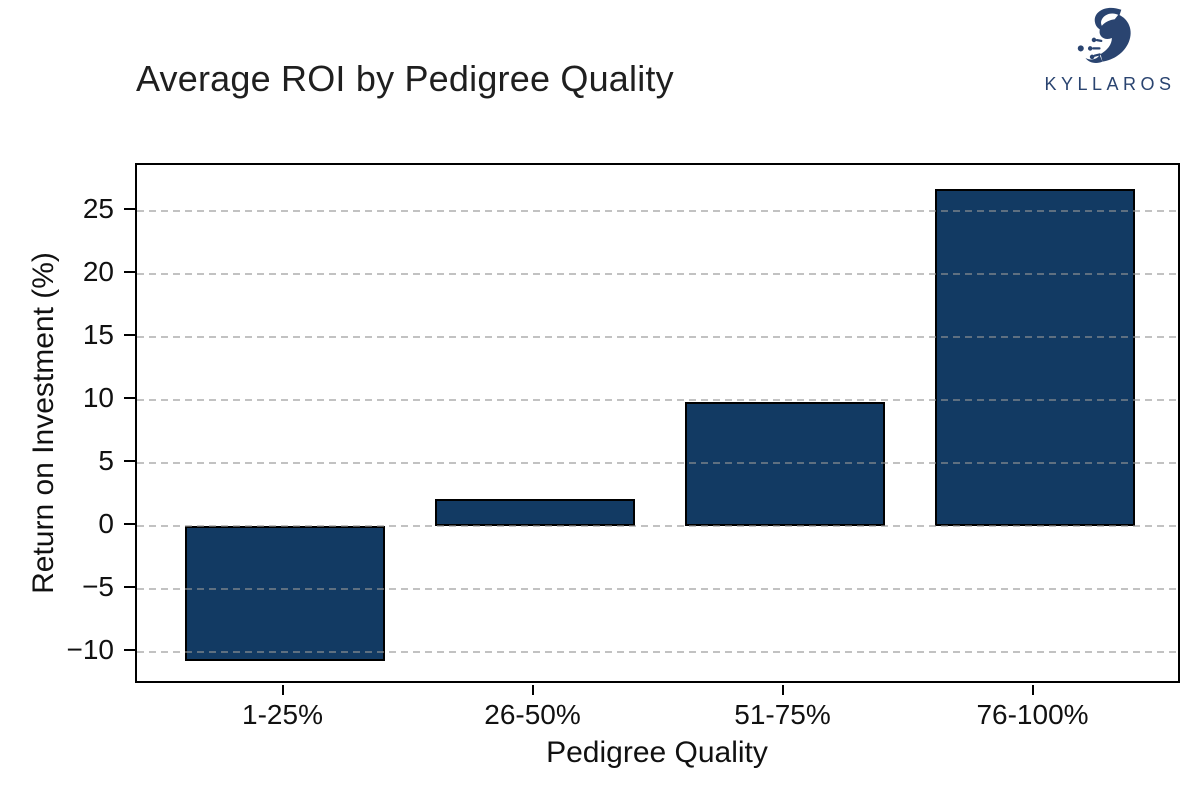  I want to click on x-tick-label: 76-100%, so click(1032, 714).